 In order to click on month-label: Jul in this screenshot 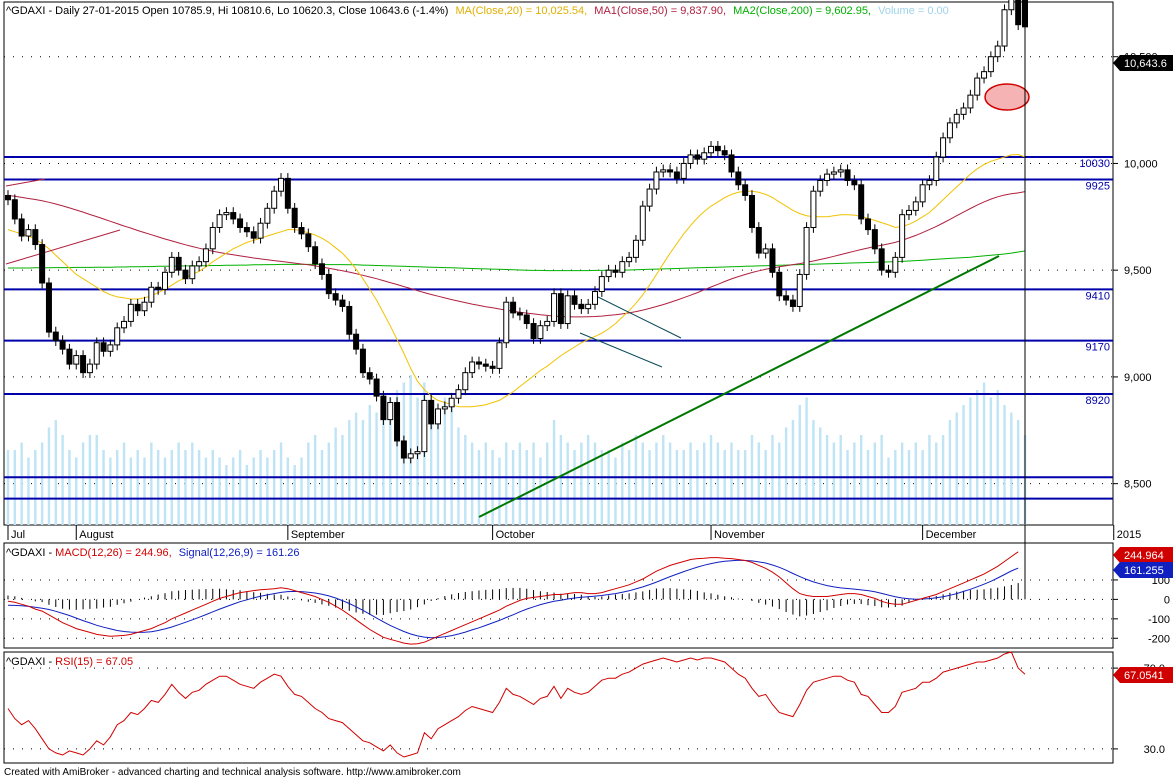, I will do `click(18, 535)`.